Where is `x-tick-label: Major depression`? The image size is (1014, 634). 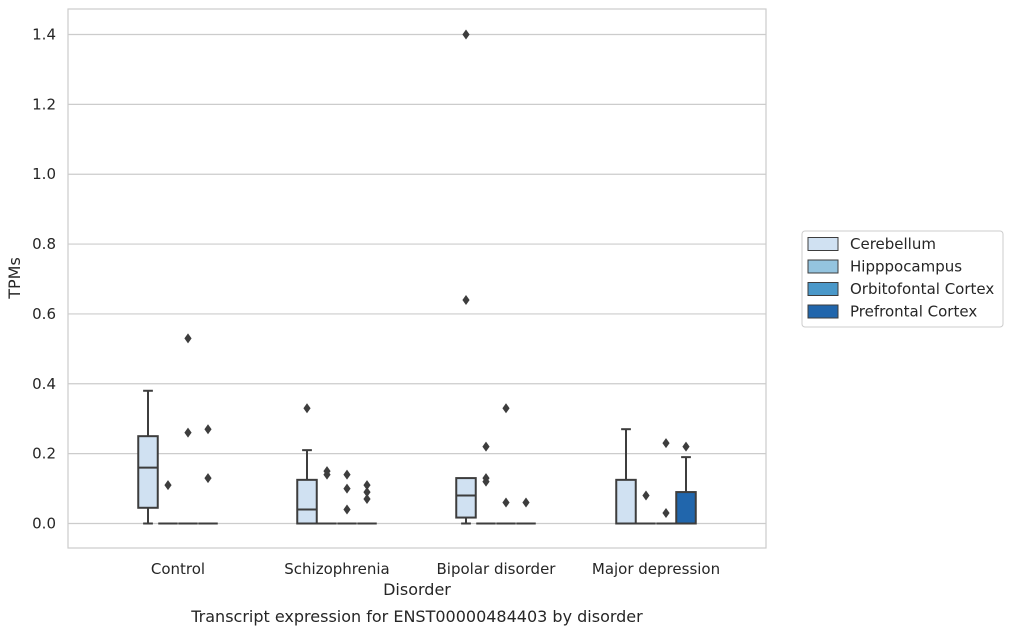
x-tick-label: Major depression is located at coordinates (656, 569).